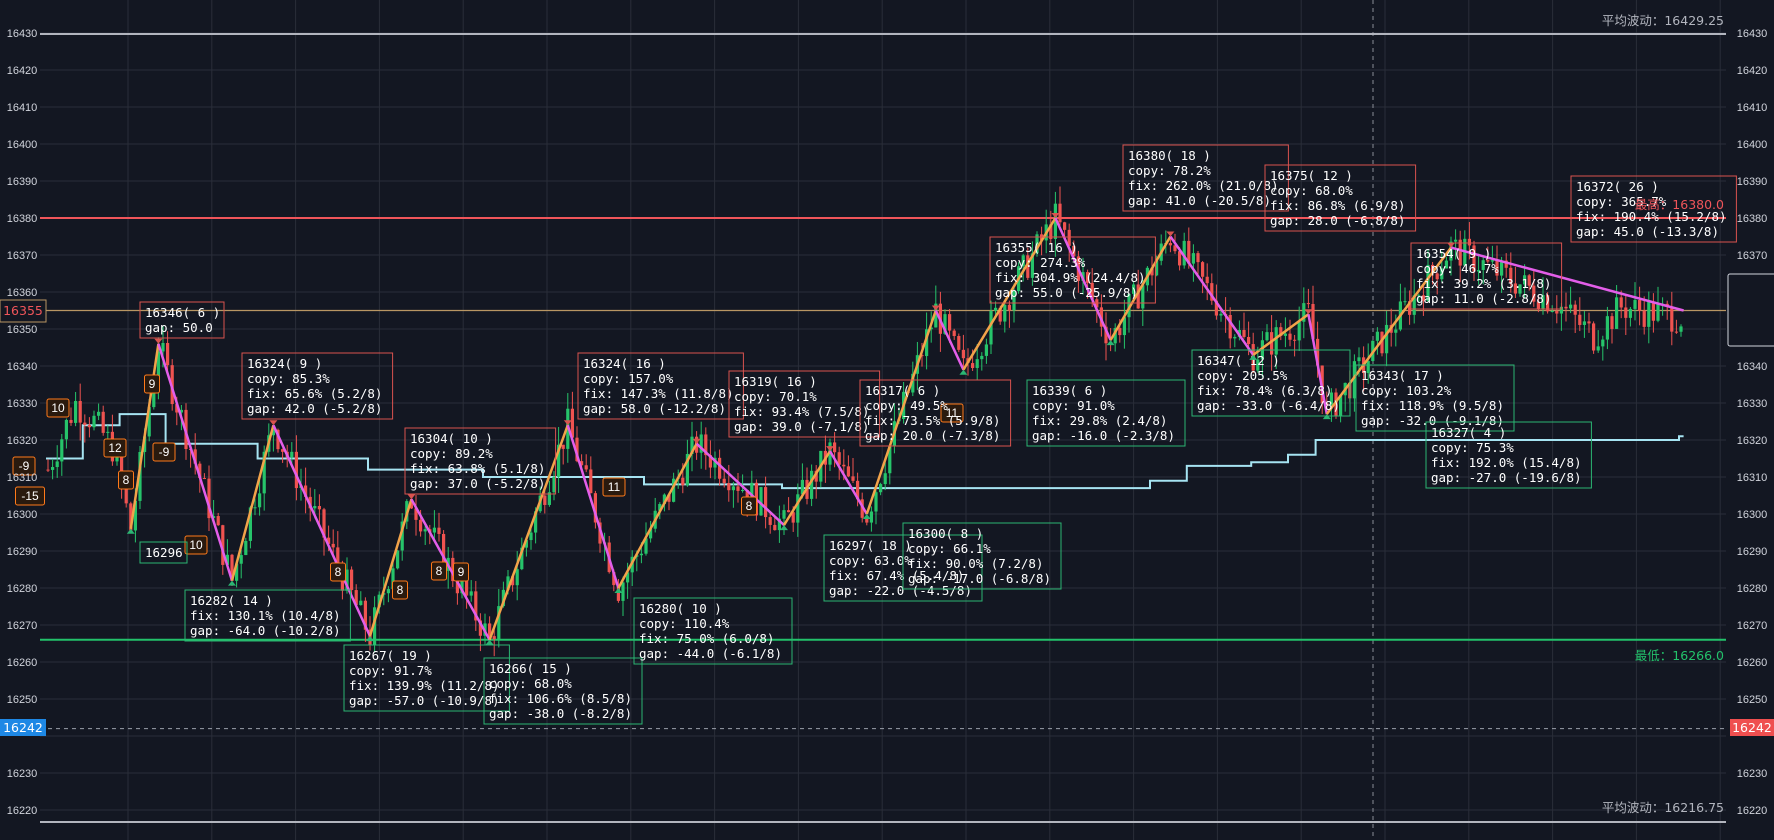  Describe the element at coordinates (22, 552) in the screenshot. I see `y-tick-left: 16290` at that location.